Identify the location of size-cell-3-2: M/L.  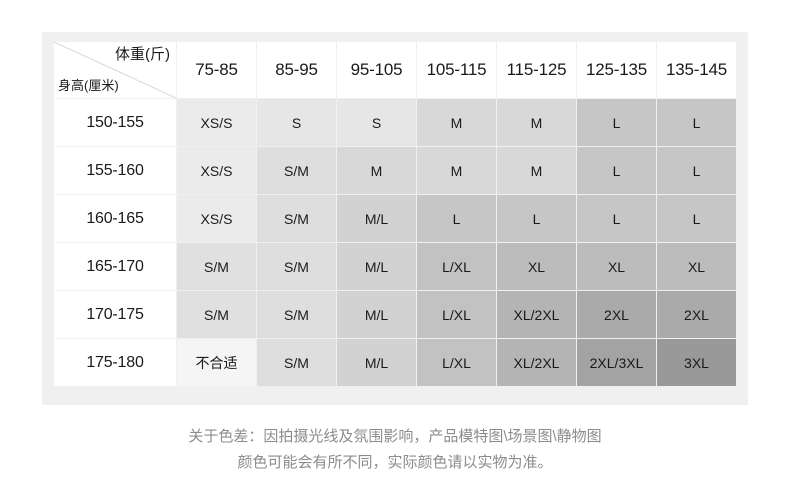
(376, 266).